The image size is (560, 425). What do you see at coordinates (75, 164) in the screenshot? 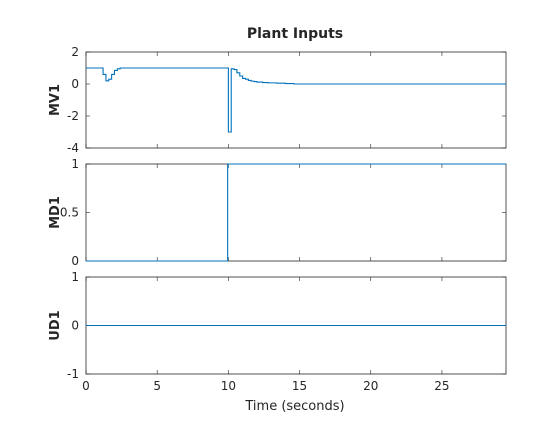
I see `md1-y-tick-label: 1` at bounding box center [75, 164].